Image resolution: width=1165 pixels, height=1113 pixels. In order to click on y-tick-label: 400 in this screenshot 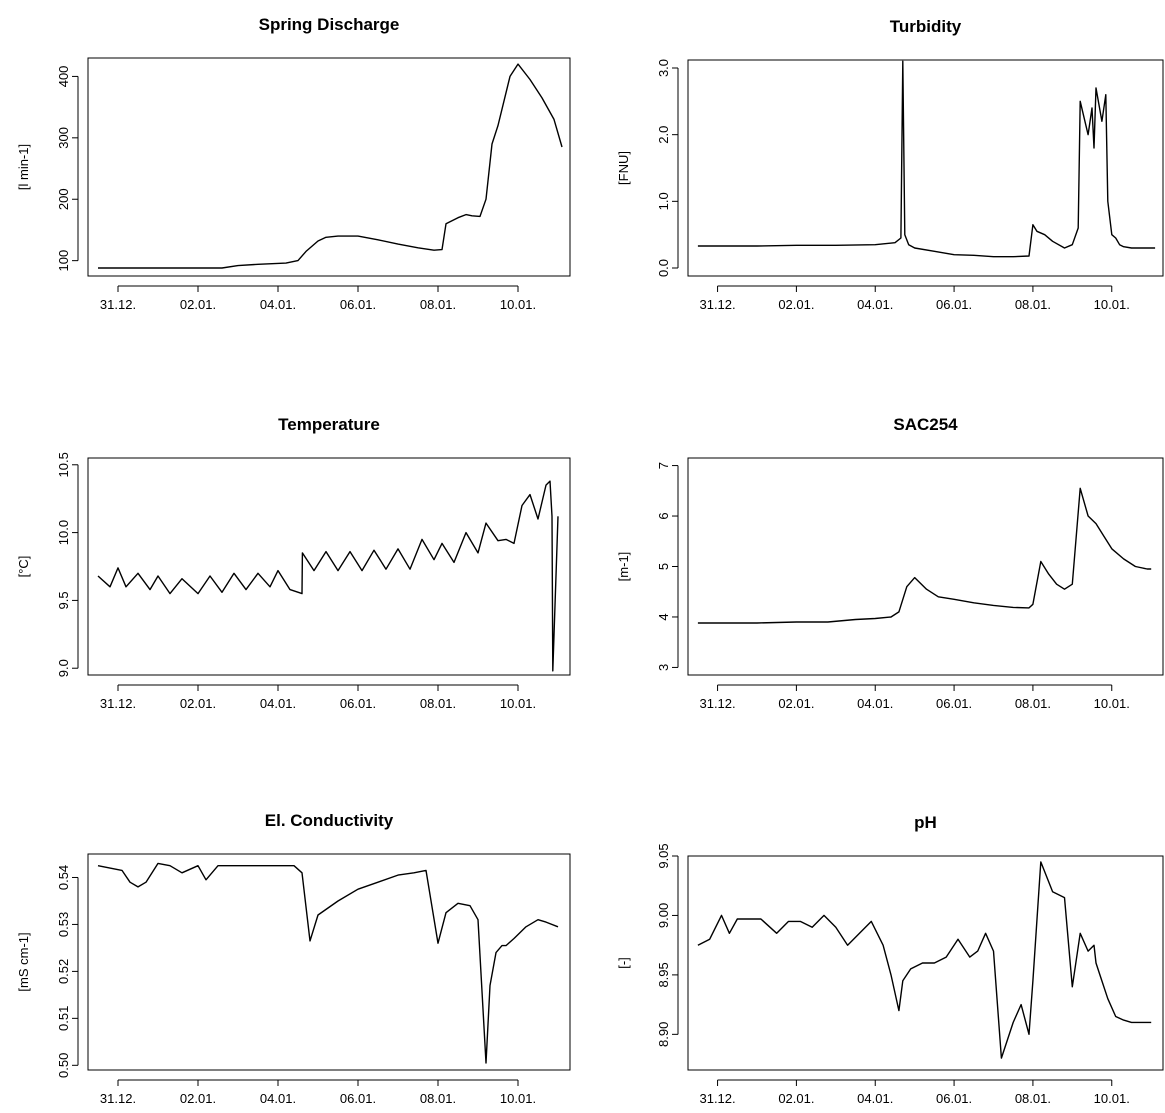, I will do `click(63, 77)`.